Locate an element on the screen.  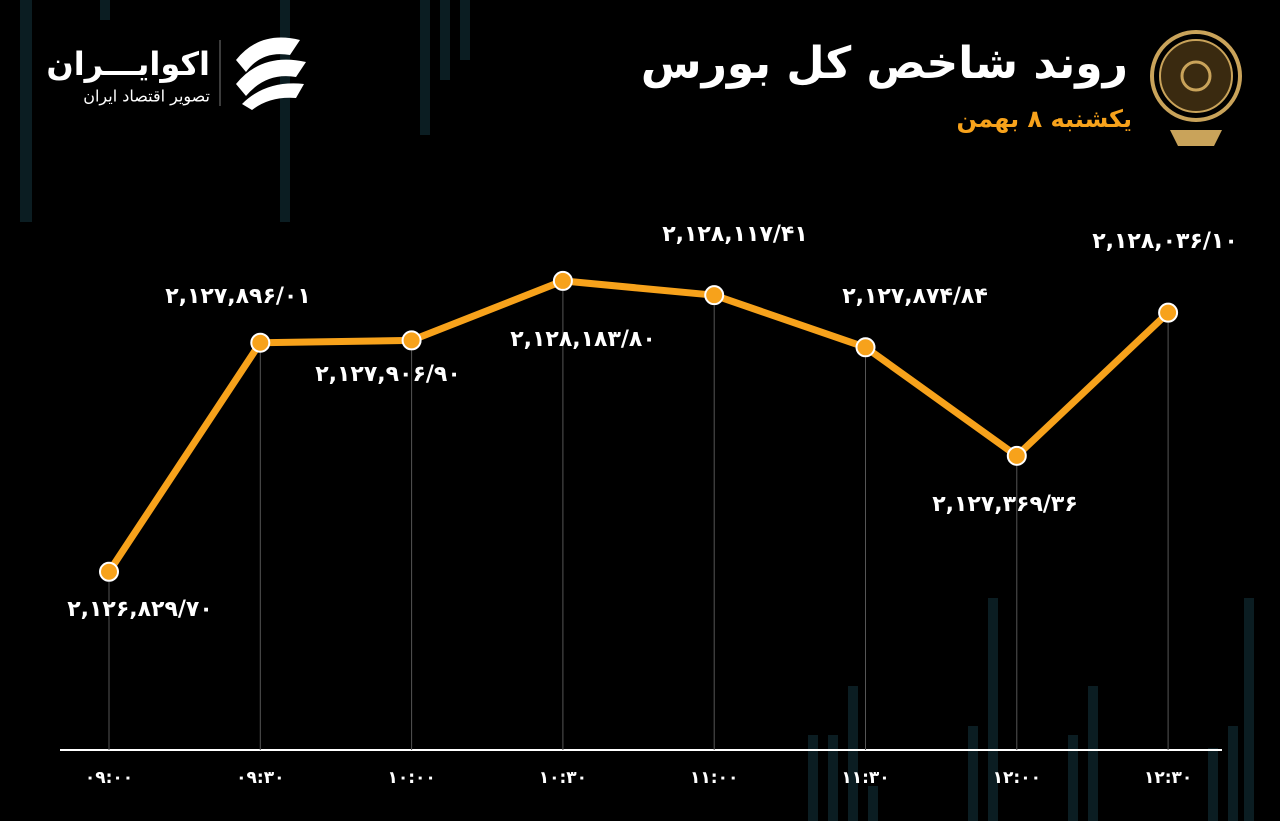
x-tick-label: ۱۱:۳۰ is located at coordinates (865, 778).